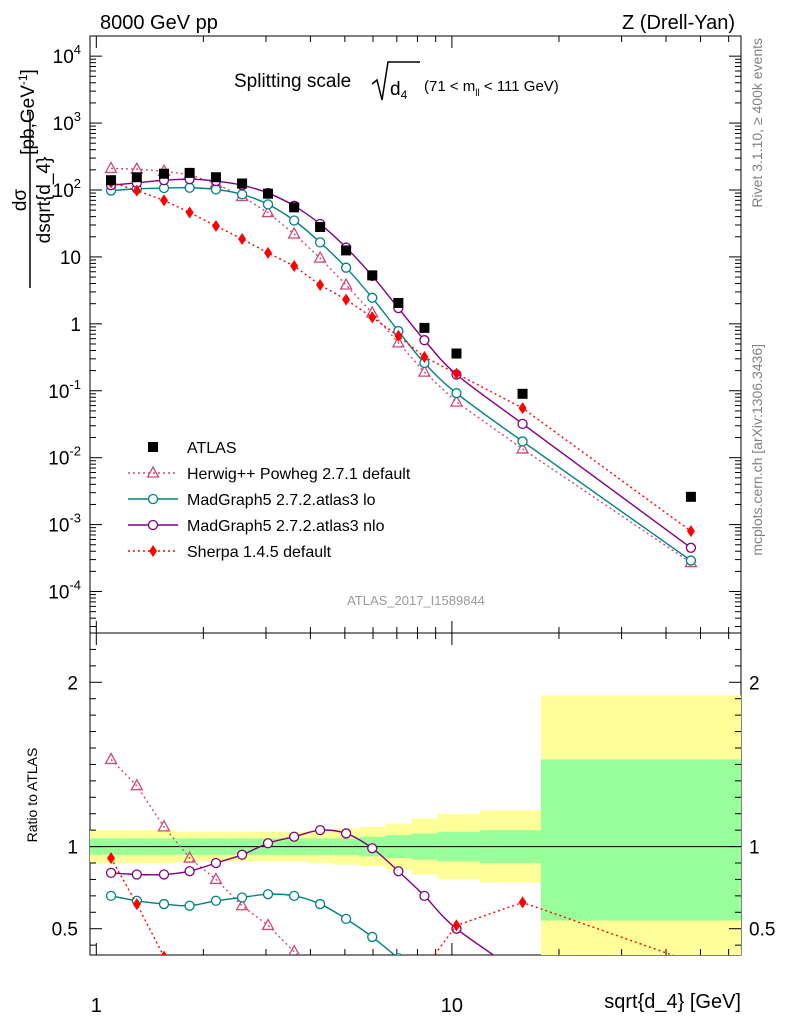  I want to click on legend-marker-mg_nlo, so click(153, 525).